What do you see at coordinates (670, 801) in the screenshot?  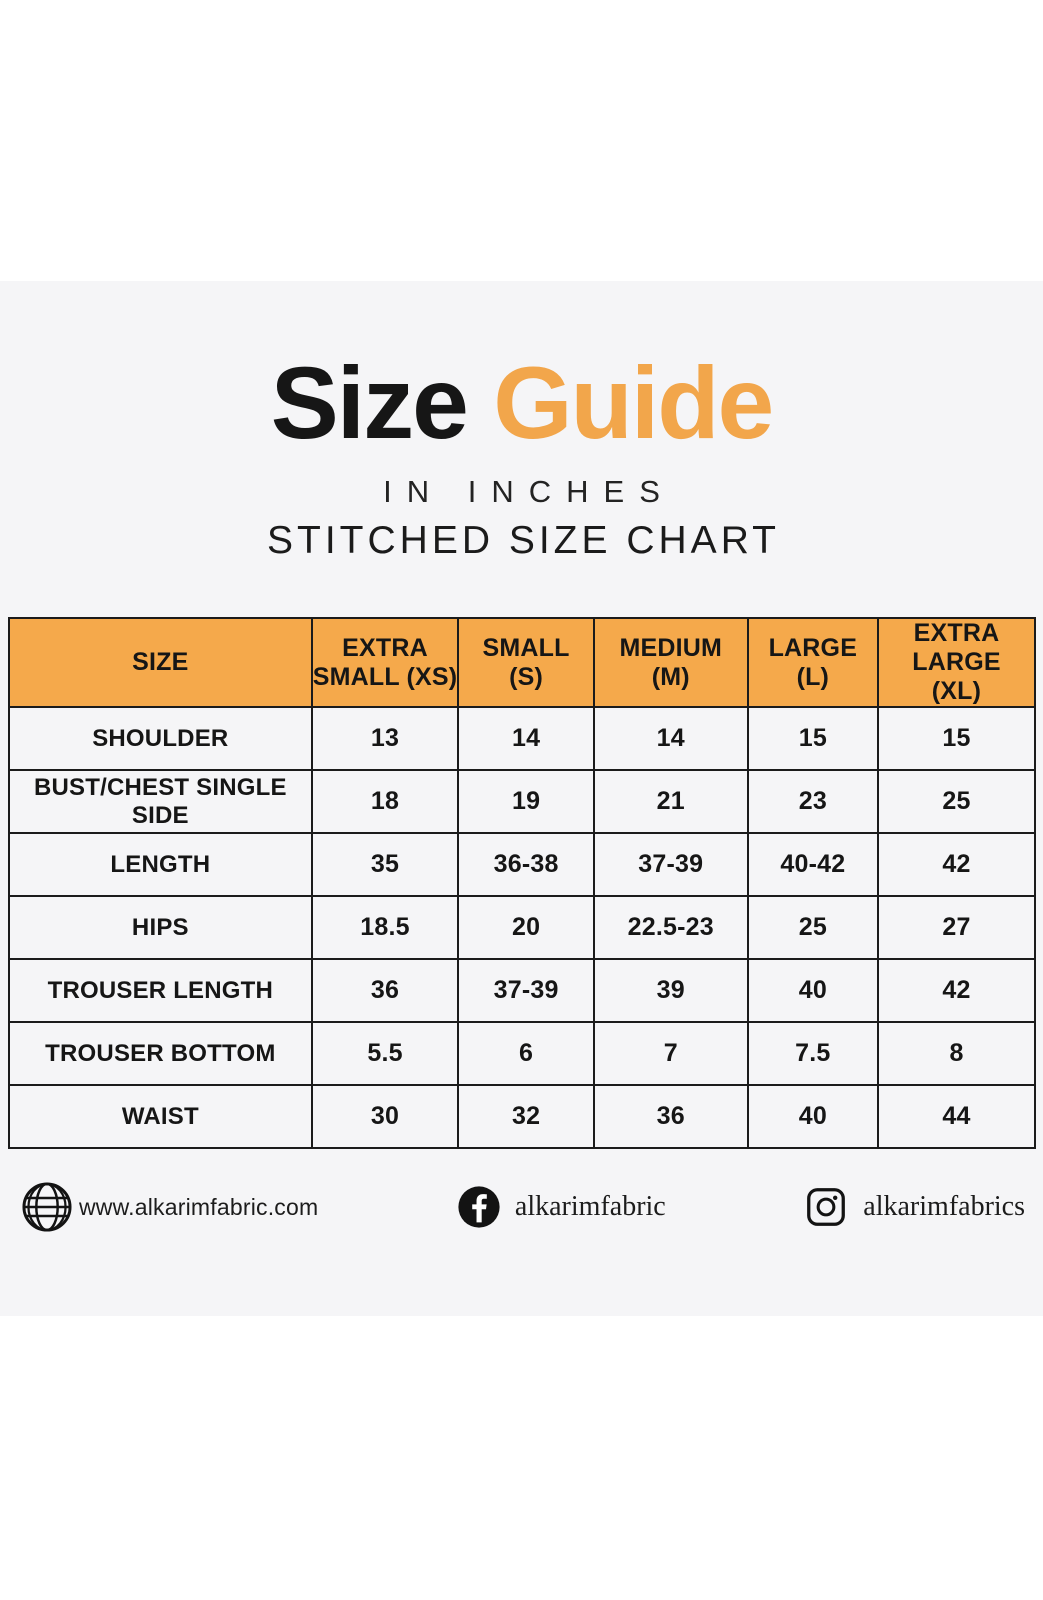 I see `cell-value: 21` at bounding box center [670, 801].